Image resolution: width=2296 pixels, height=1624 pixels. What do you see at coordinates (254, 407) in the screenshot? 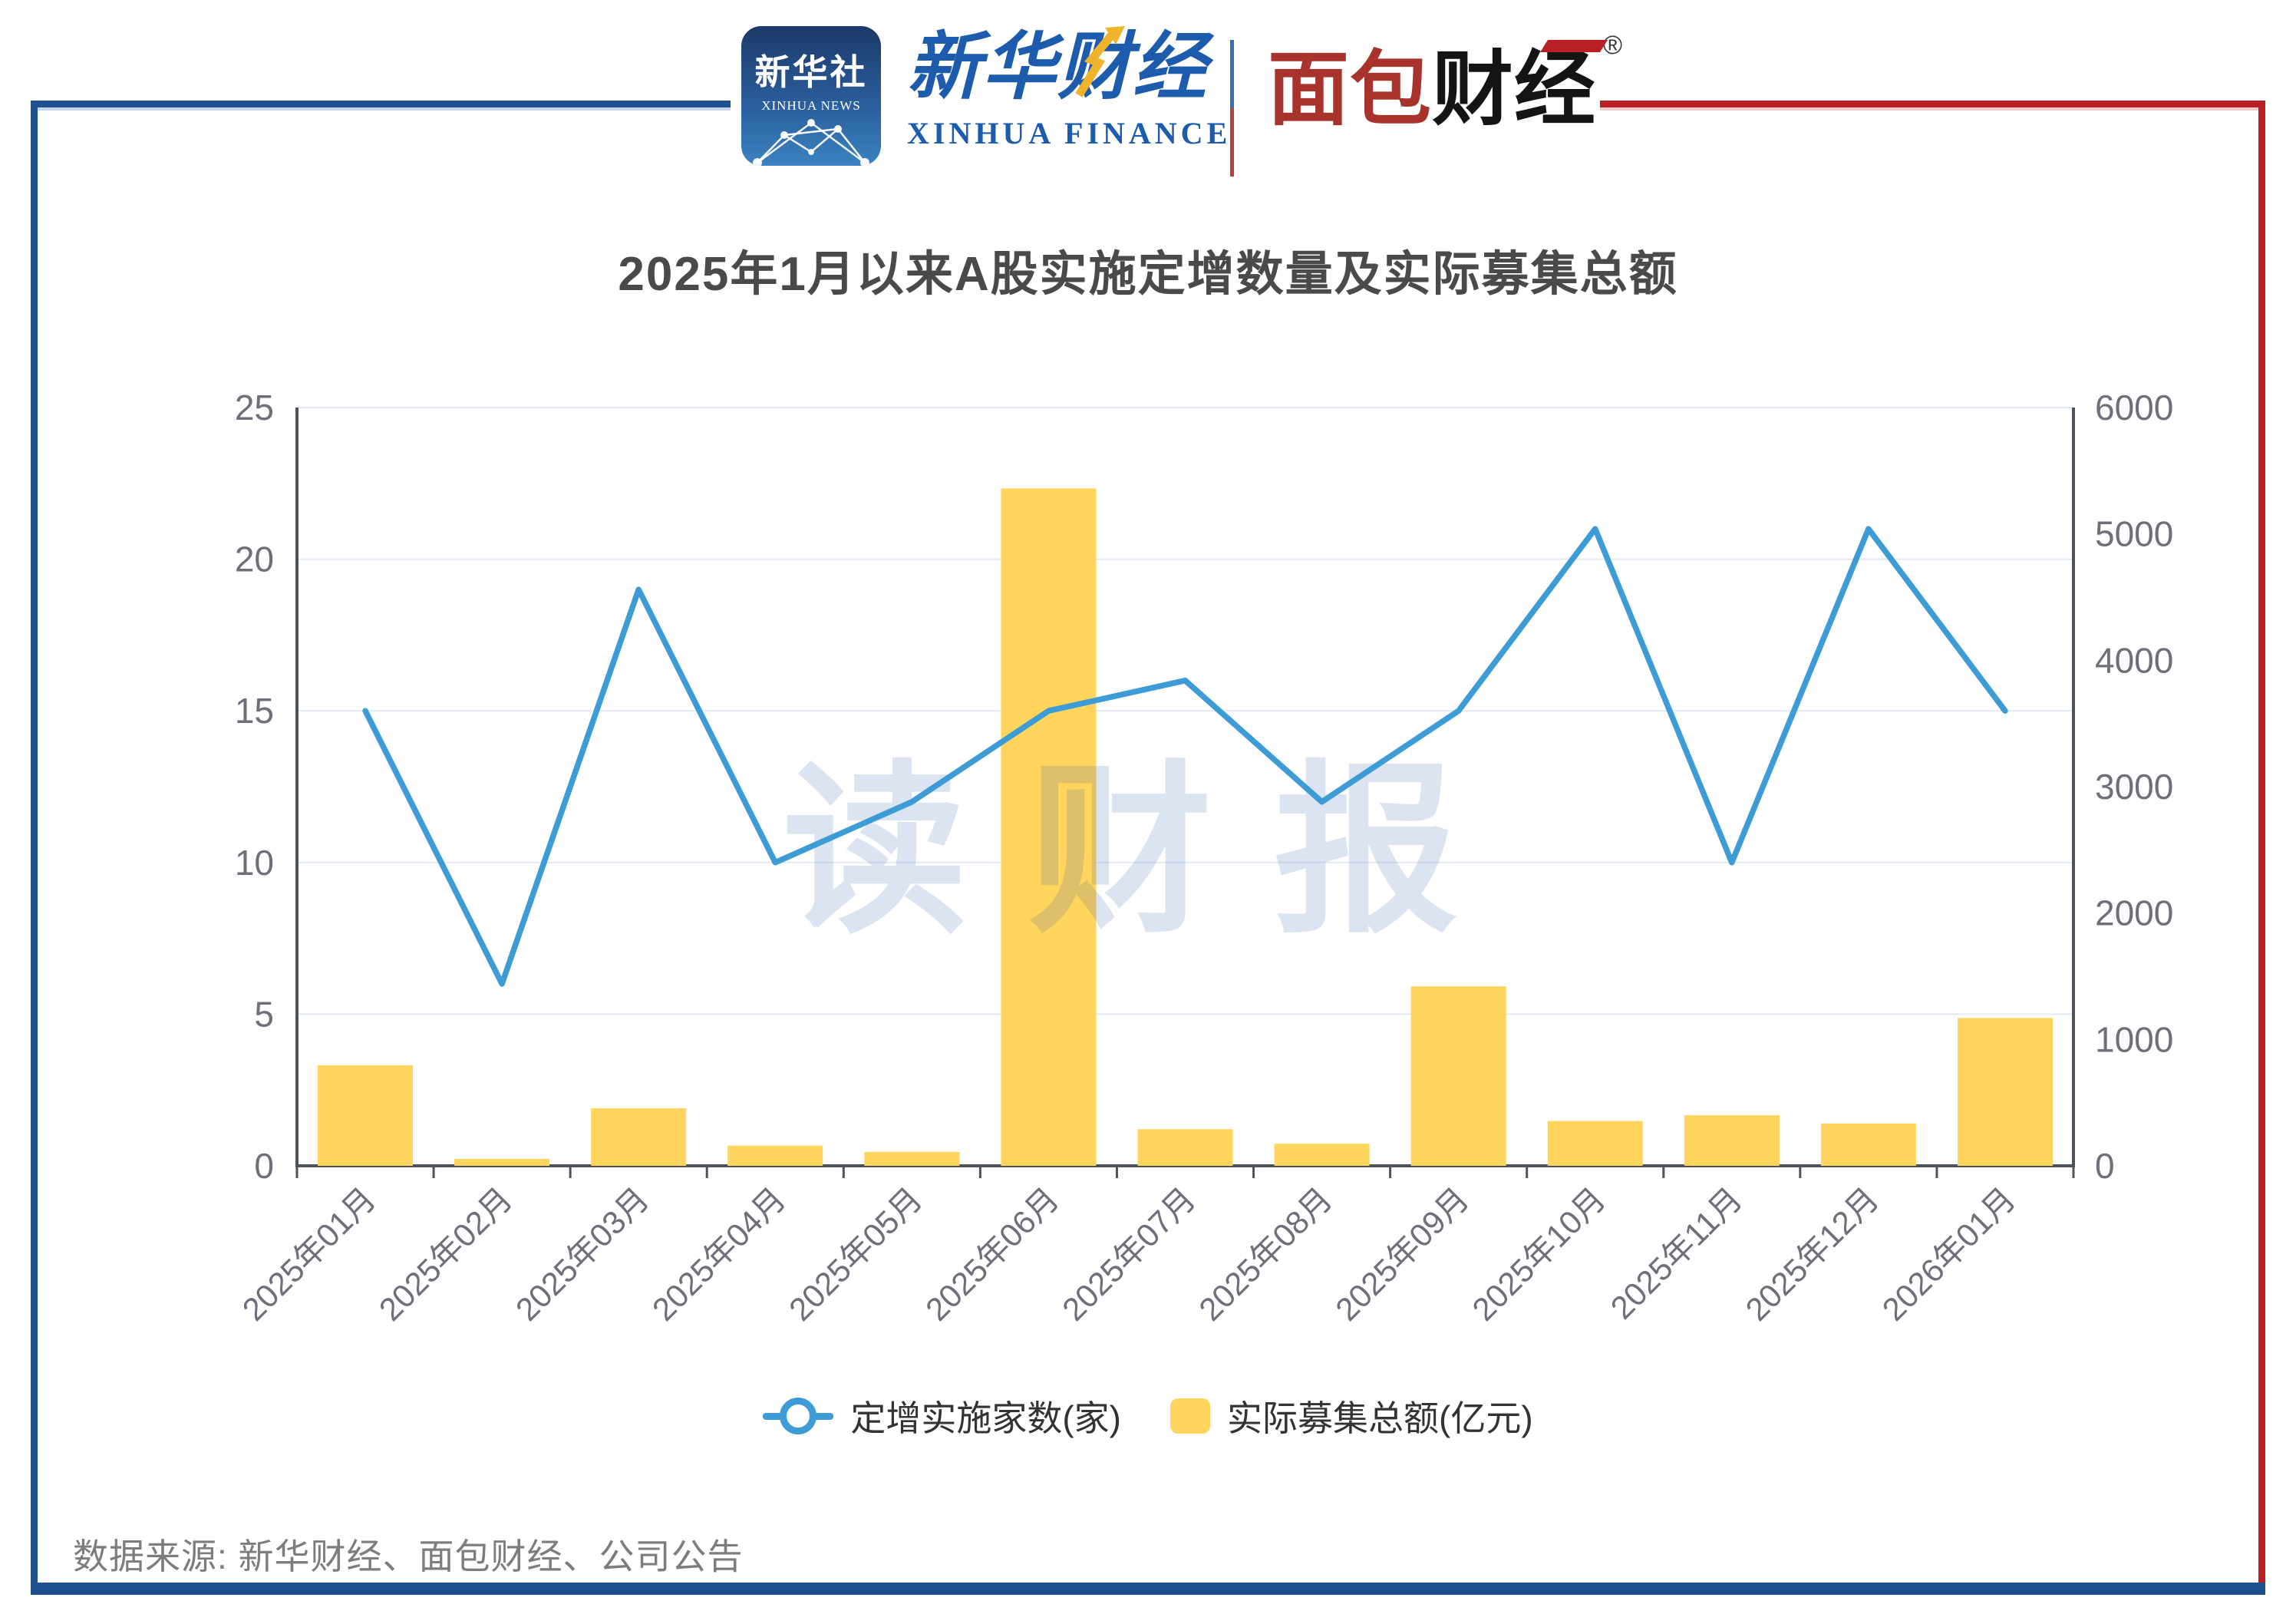
I see `left-axis-tick-label: 25` at bounding box center [254, 407].